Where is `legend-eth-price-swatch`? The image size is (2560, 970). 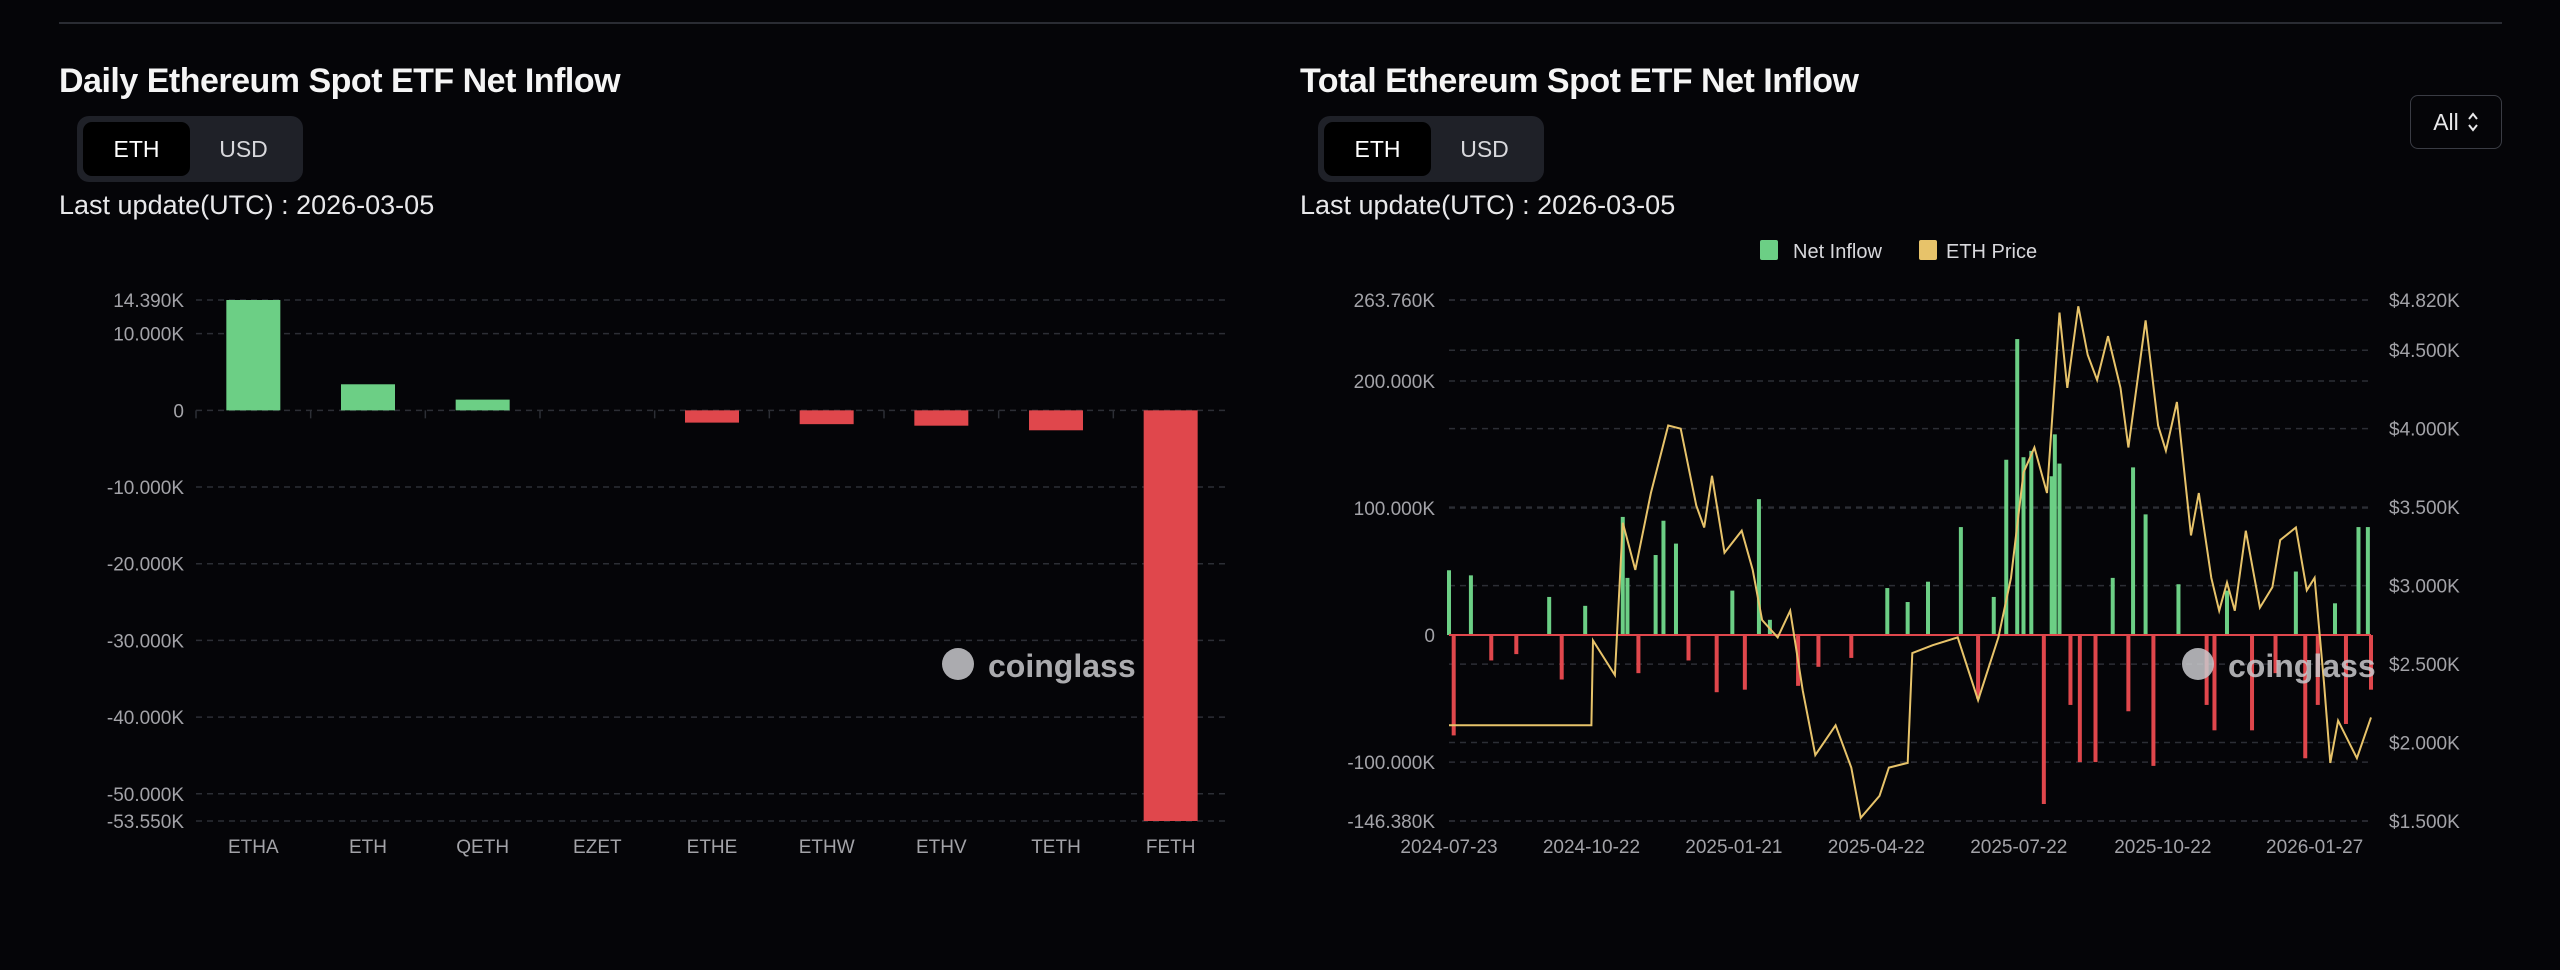 legend-eth-price-swatch is located at coordinates (1928, 250).